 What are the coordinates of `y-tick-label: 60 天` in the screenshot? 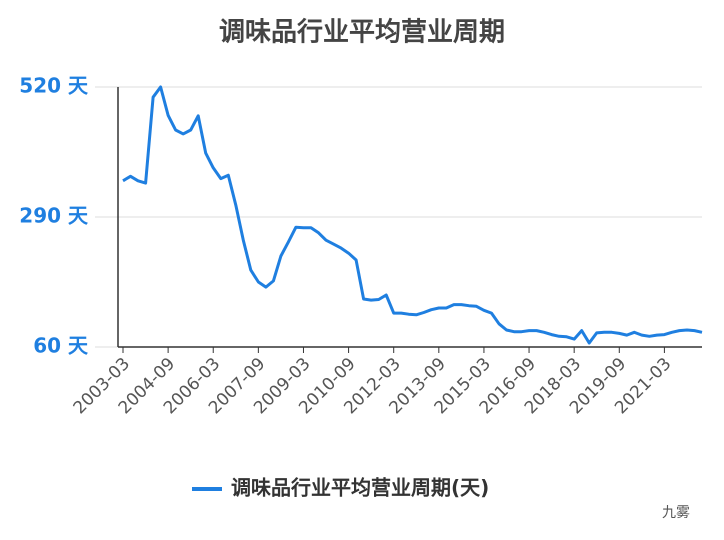 It's located at (61, 346).